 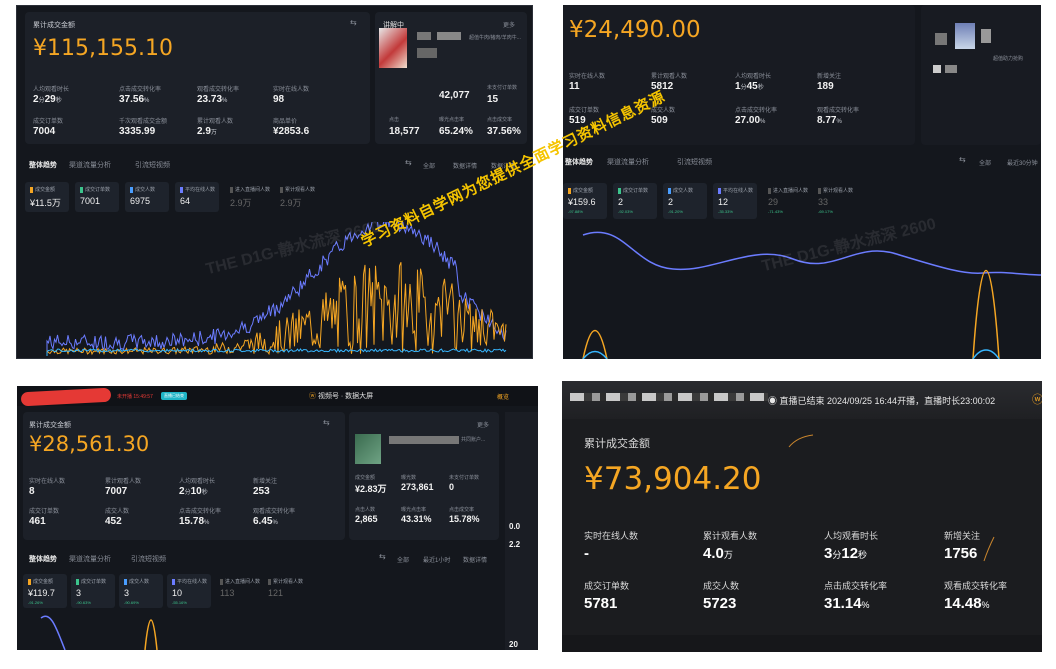 What do you see at coordinates (735, 201) in the screenshot?
I see `metric-chip: 平均在线人数 12 -35.33%` at bounding box center [735, 201].